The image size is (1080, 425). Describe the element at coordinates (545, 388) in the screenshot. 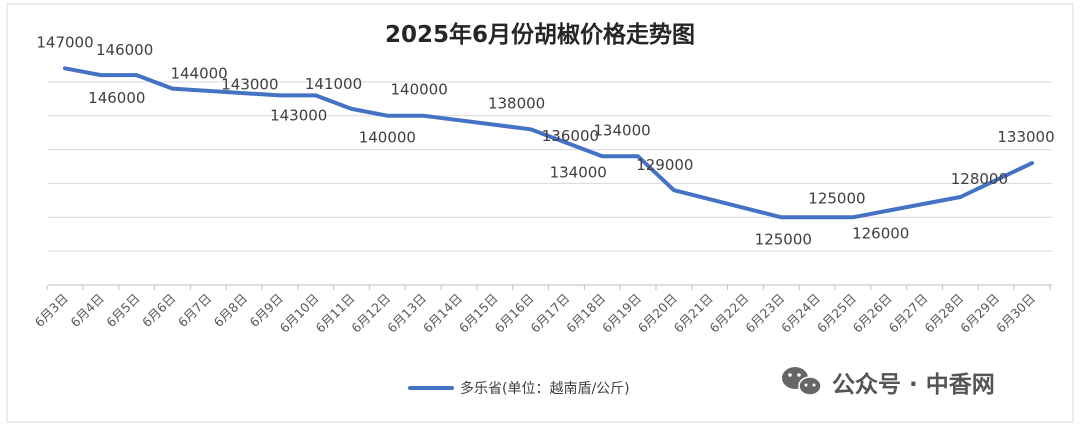

I see `legend-label: 多乐省(单位：越南盾/公斤)` at that location.